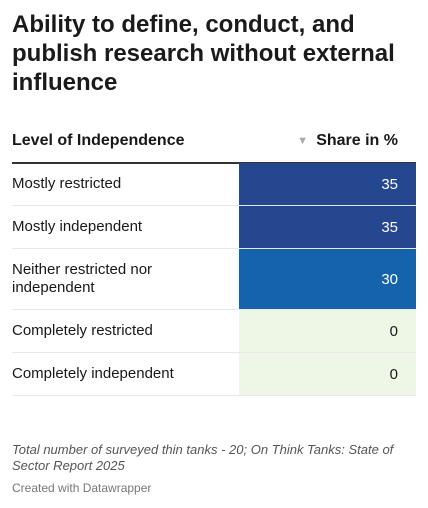 This screenshot has width=428, height=508. What do you see at coordinates (357, 140) in the screenshot?
I see `column-header-share: Share in %` at bounding box center [357, 140].